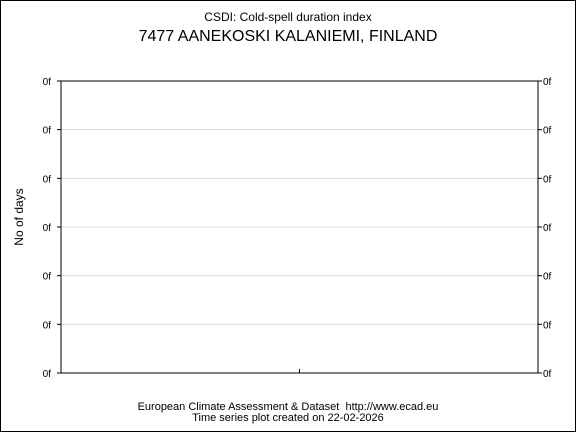  I want to click on y-axis-label: No of days, so click(19, 216).